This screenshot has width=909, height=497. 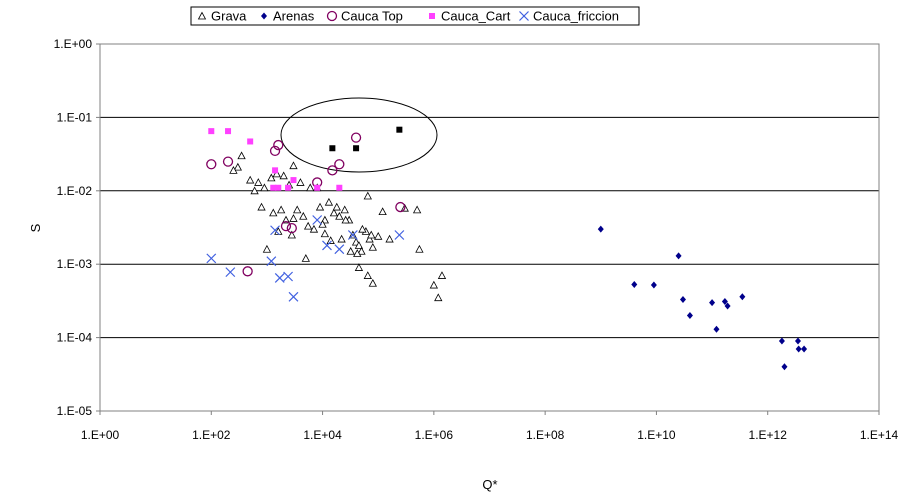 What do you see at coordinates (306, 204) in the screenshot?
I see `series-cauca-top` at bounding box center [306, 204].